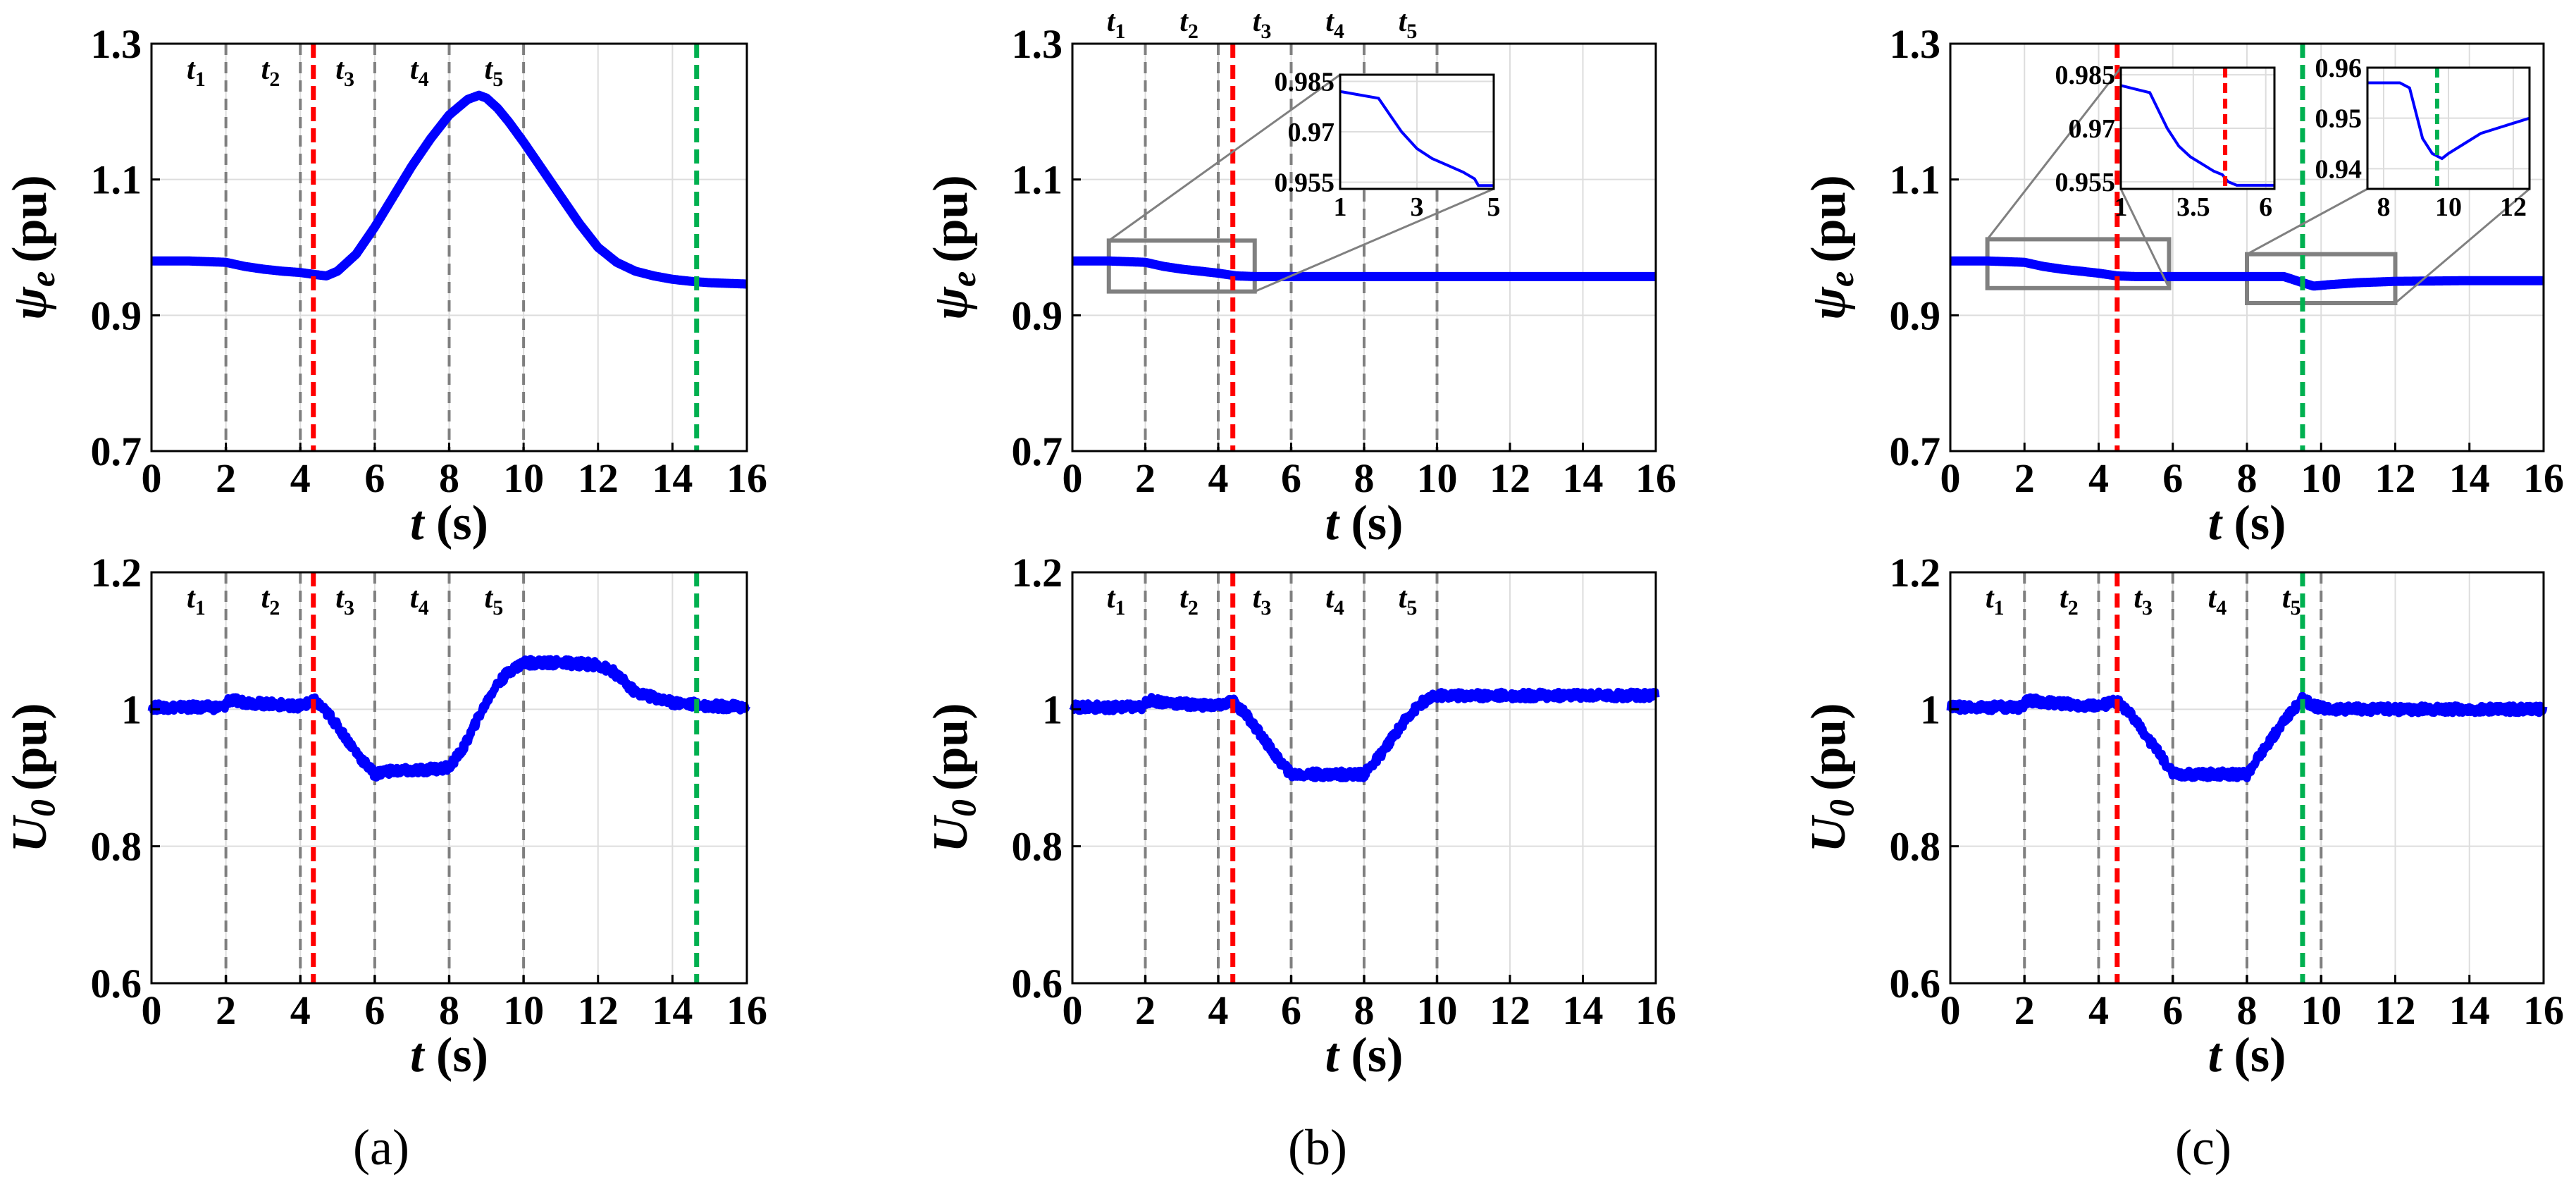 The width and height of the screenshot is (2576, 1201). I want to click on inset-series-line, so click(1416, 138).